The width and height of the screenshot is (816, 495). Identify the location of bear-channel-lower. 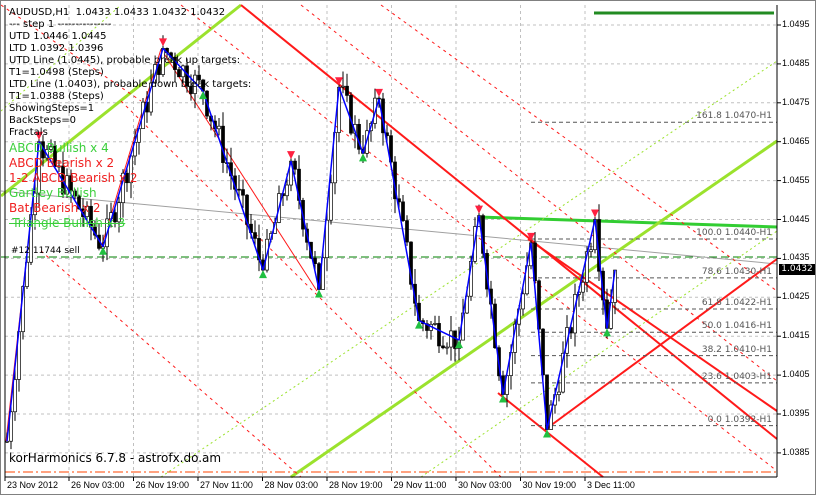
(550, 435).